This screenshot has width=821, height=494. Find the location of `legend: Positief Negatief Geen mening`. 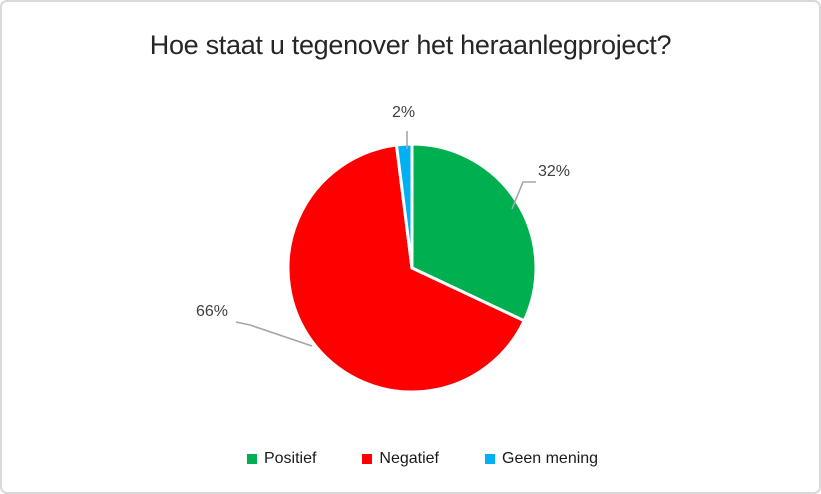

legend: Positief Negatief Geen mening is located at coordinates (416, 459).